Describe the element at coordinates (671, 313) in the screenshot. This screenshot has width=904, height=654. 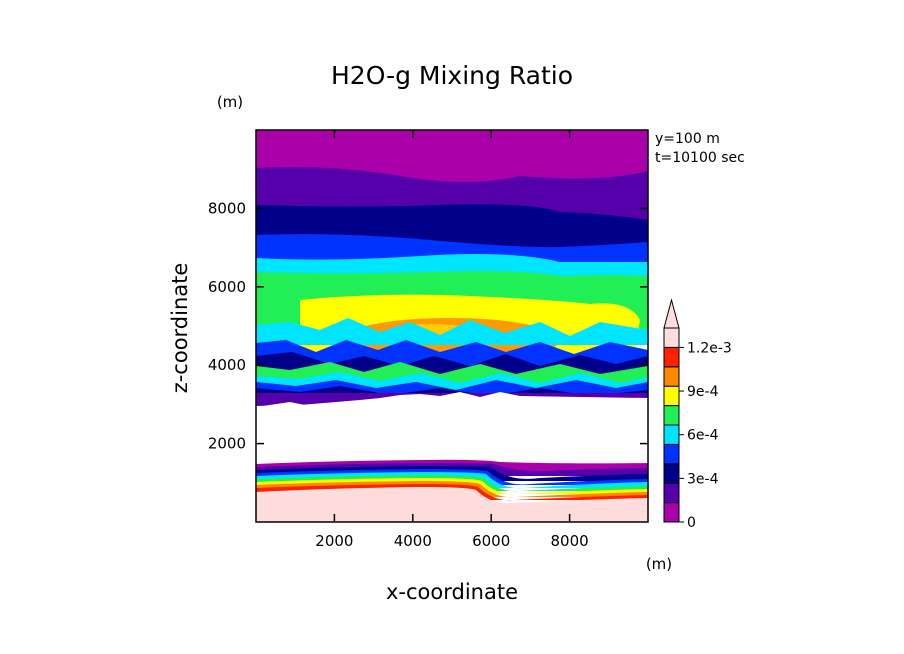
I see `colorbar-extend-arrow` at that location.